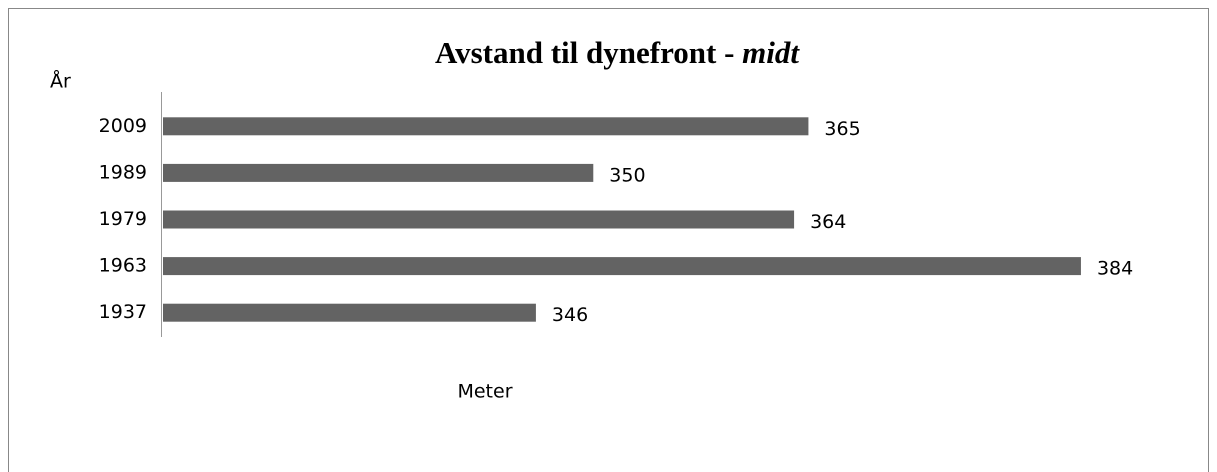 The width and height of the screenshot is (1217, 472). Describe the element at coordinates (123, 172) in the screenshot. I see `y-tick-label: 1989` at that location.